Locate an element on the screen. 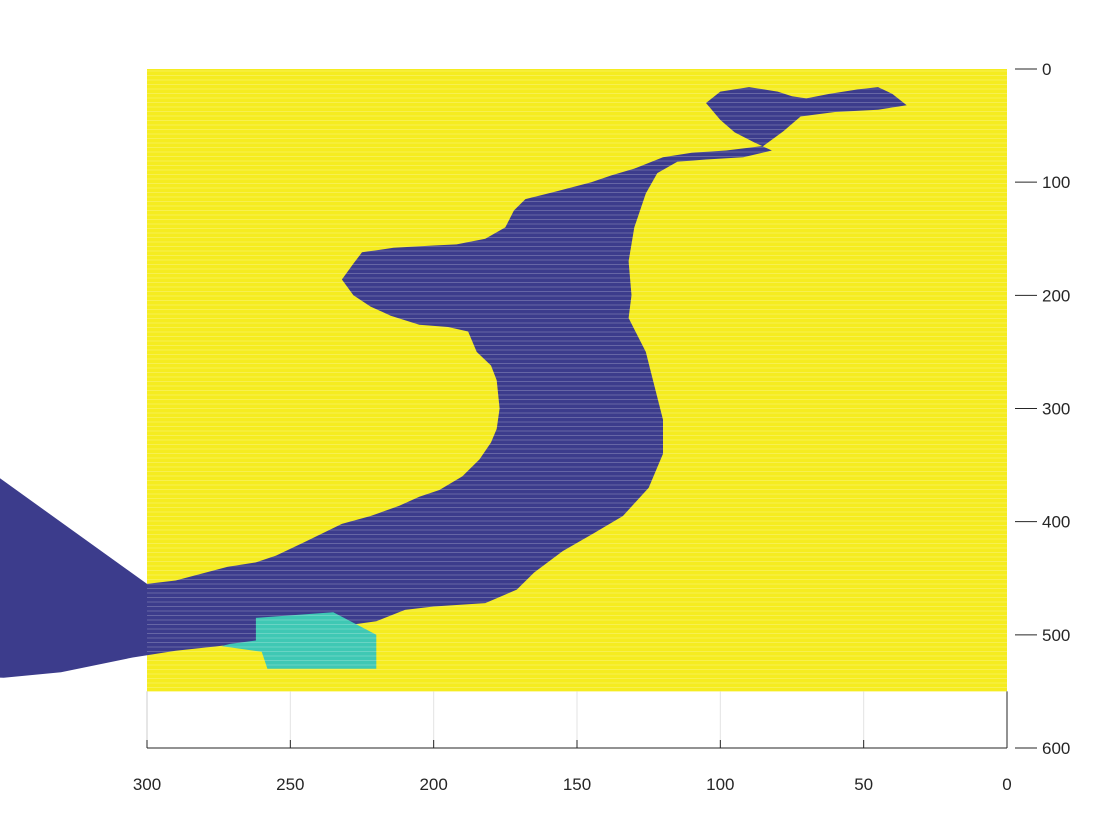 This screenshot has height=840, width=1120. x-tick-label: 50 is located at coordinates (863, 784).